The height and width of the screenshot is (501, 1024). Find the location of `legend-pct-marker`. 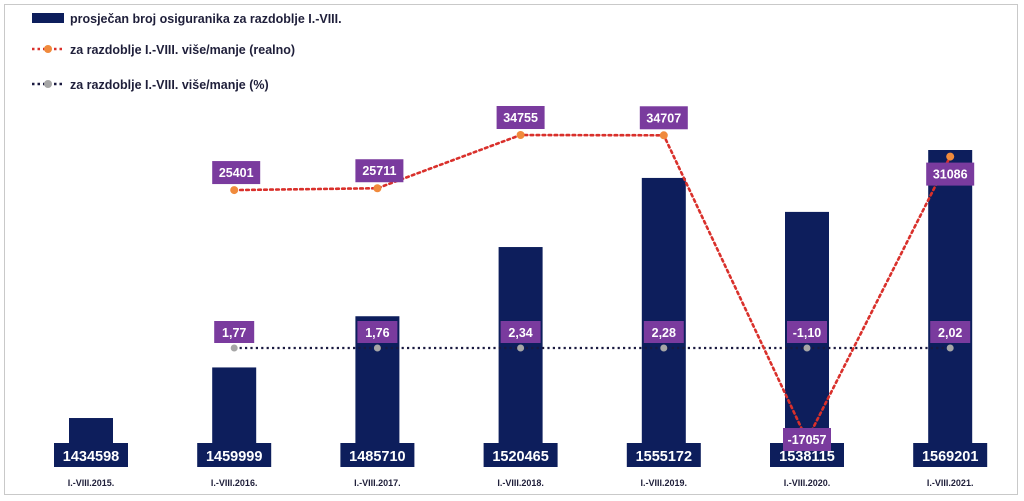

legend-pct-marker is located at coordinates (48, 84).